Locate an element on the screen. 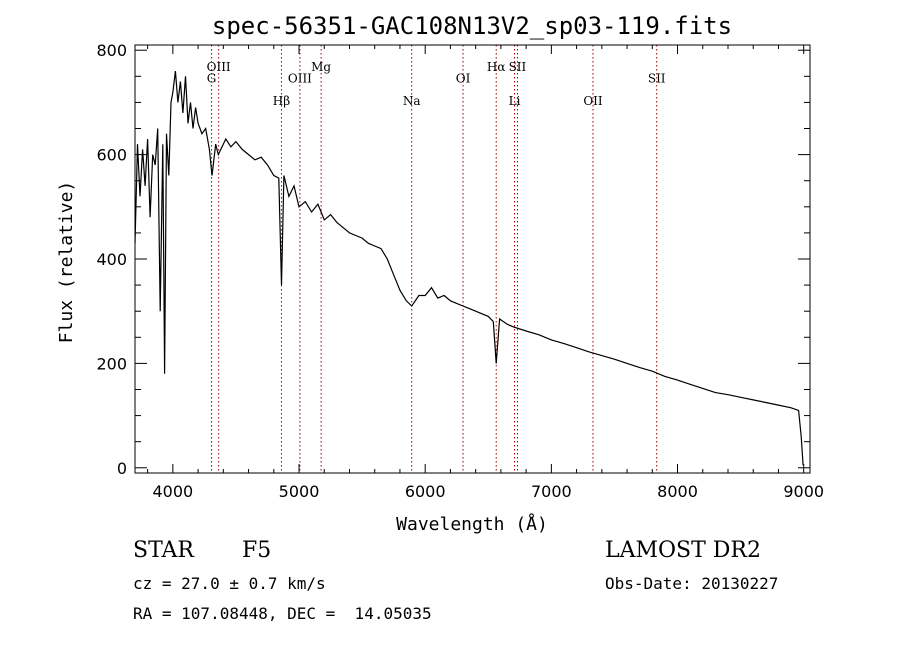  coordinates: RA = 107.08448, DEC = 14.05035 is located at coordinates (282, 613).